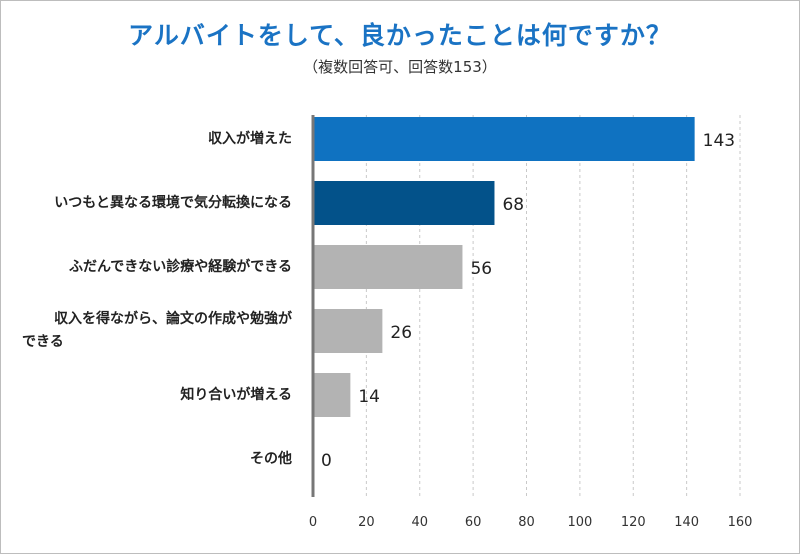 The image size is (800, 554). What do you see at coordinates (271, 458) in the screenshot?
I see `category-label-line: その他` at bounding box center [271, 458].